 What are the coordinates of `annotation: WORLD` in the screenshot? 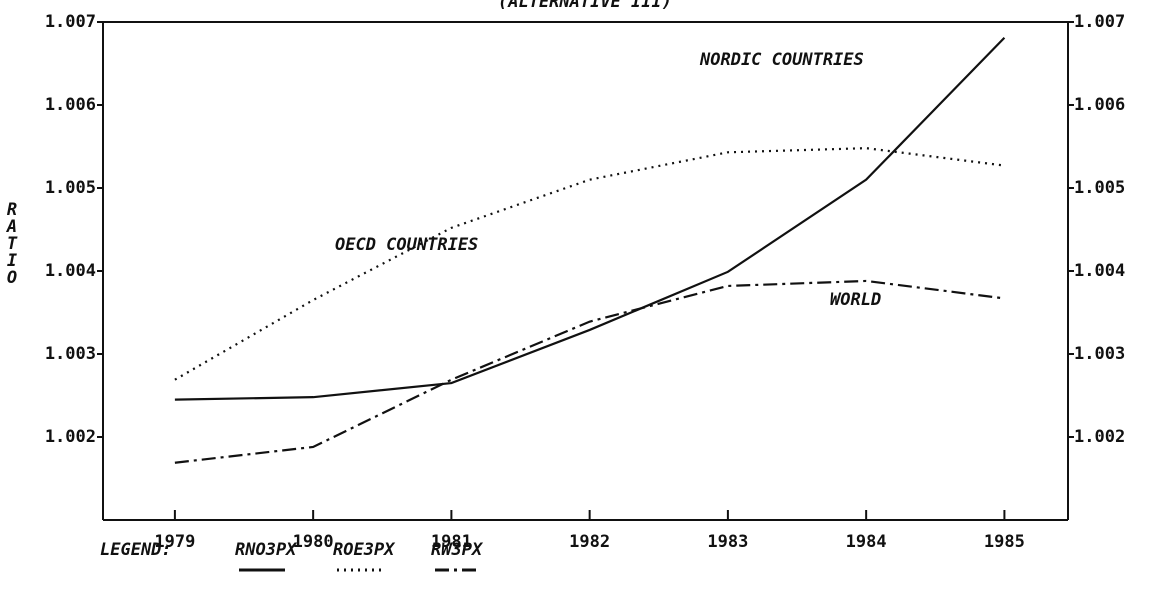 It's located at (855, 300).